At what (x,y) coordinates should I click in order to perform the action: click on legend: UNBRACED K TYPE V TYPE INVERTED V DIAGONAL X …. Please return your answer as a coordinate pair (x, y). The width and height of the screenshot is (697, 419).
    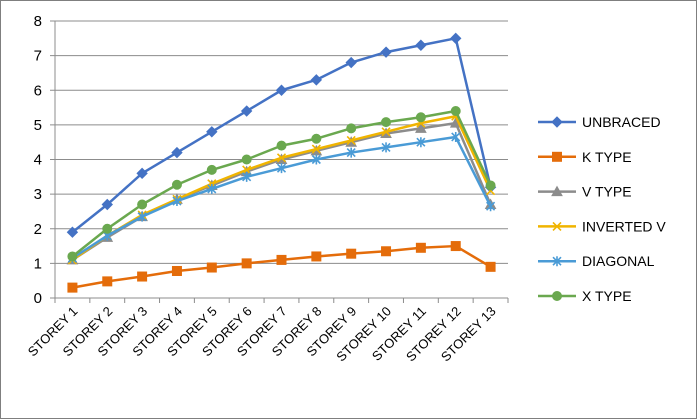
    Looking at the image, I should click on (602, 209).